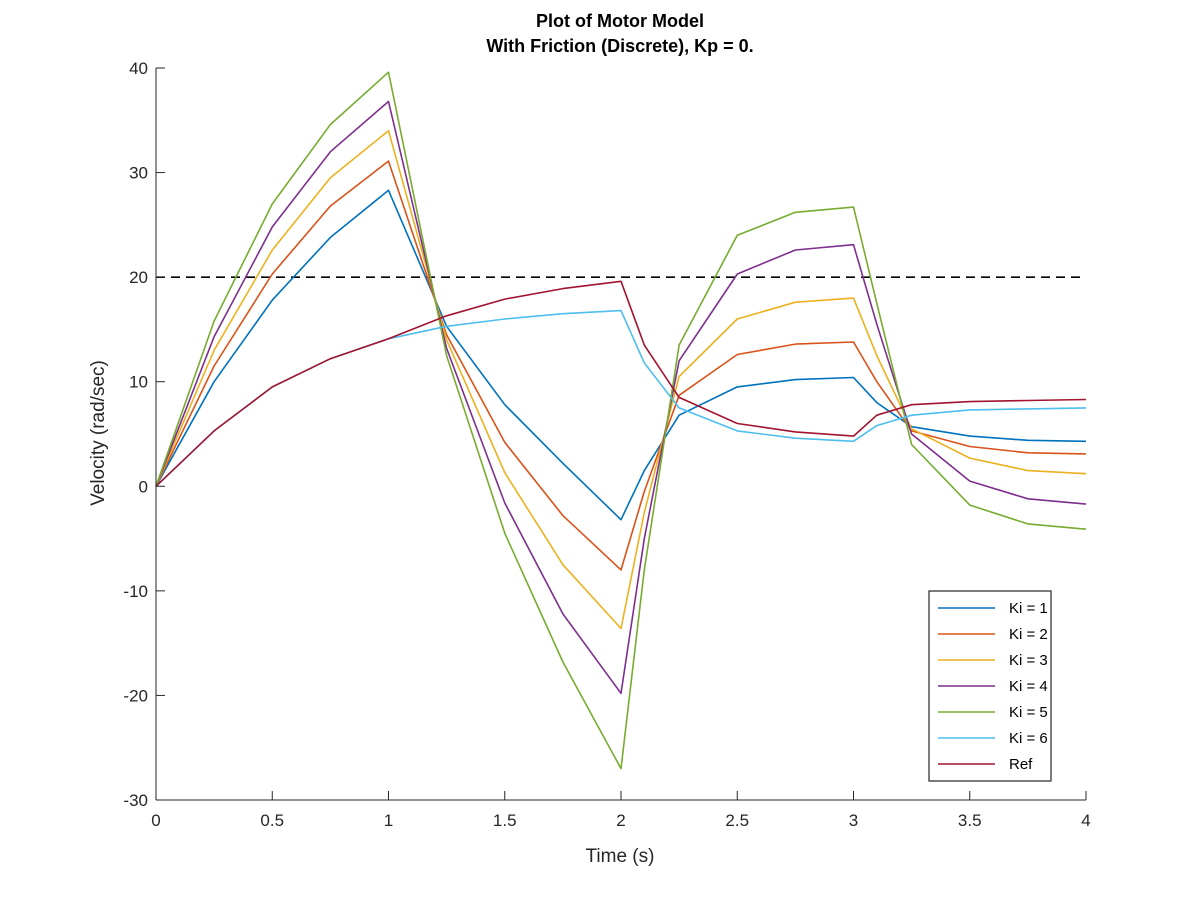 The image size is (1200, 900). What do you see at coordinates (1028, 712) in the screenshot?
I see `legend-entry-label: Ki = 5` at bounding box center [1028, 712].